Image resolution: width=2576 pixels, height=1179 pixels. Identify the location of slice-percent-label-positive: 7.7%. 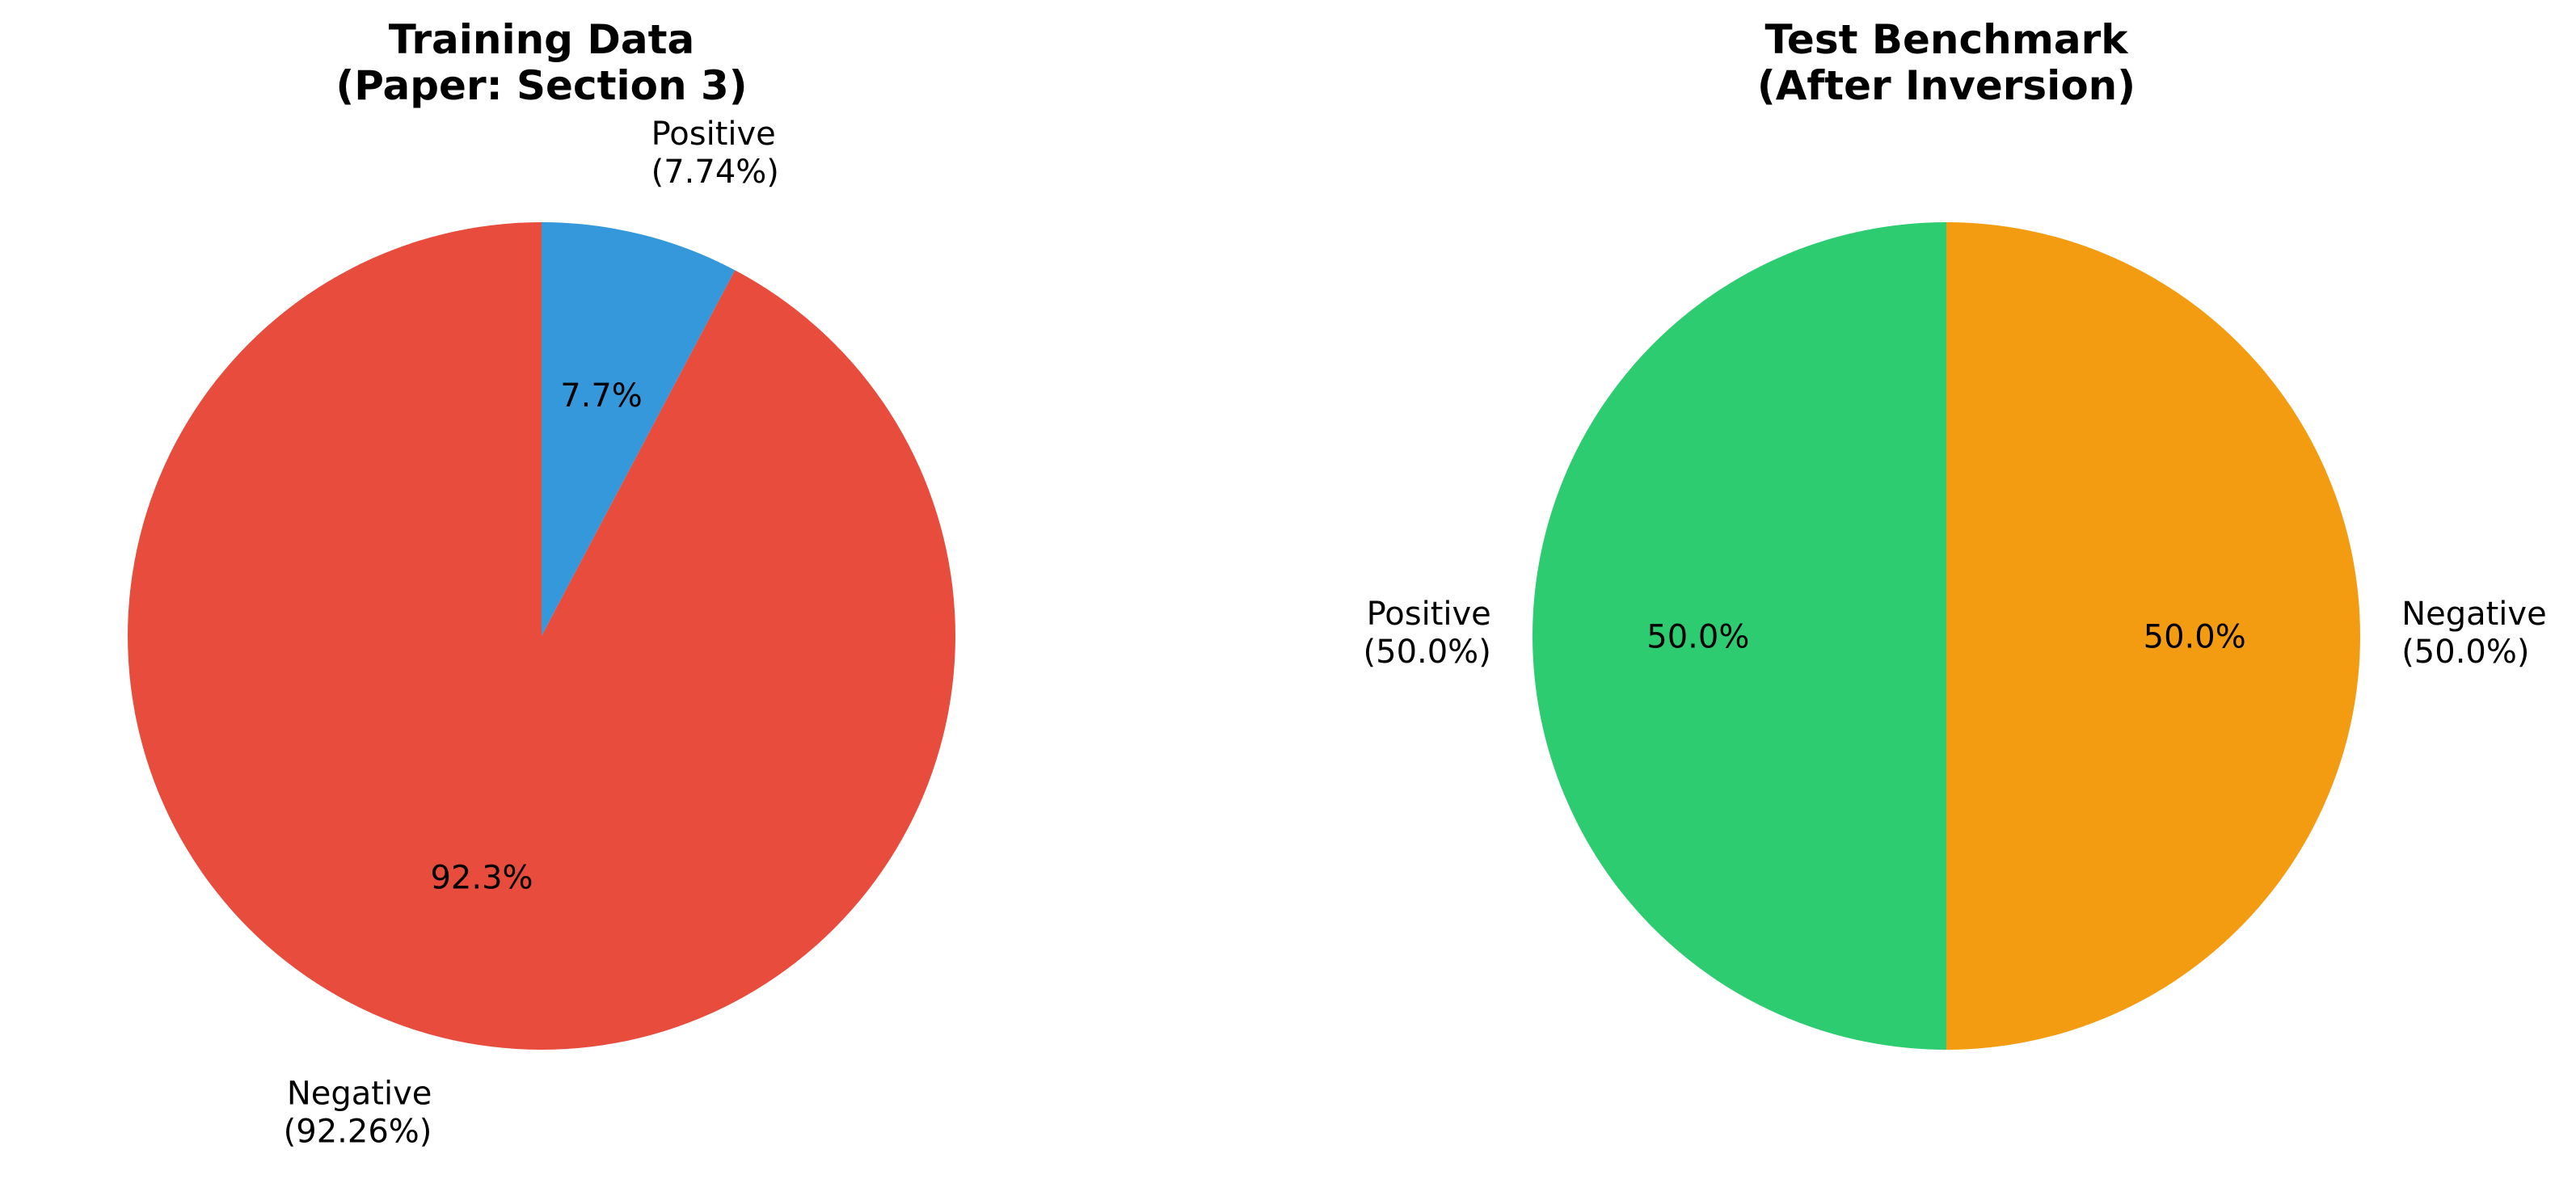
(601, 396).